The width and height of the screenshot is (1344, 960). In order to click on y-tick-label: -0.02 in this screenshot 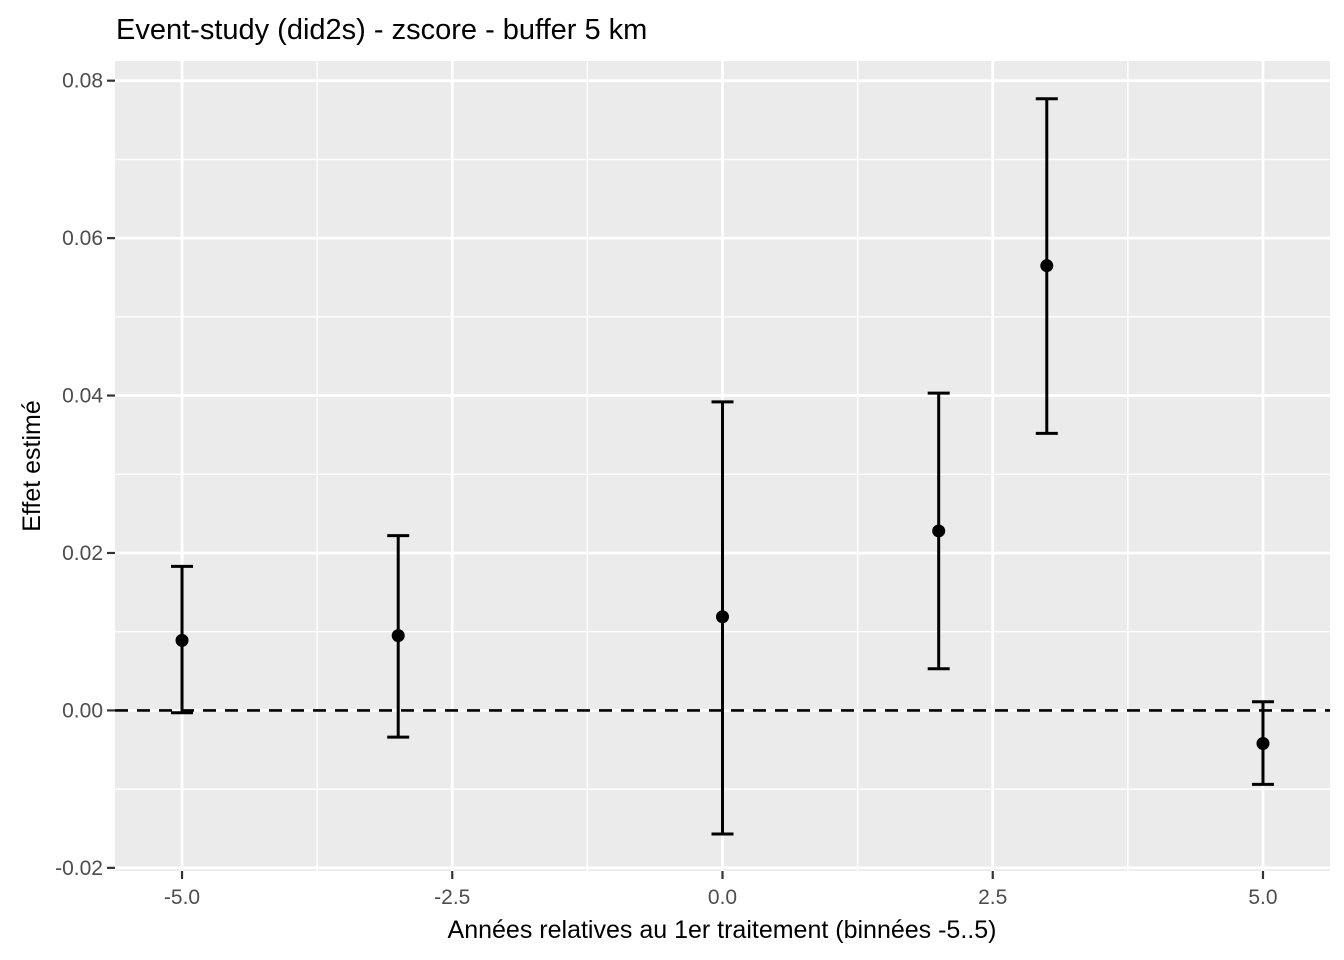, I will do `click(79, 868)`.